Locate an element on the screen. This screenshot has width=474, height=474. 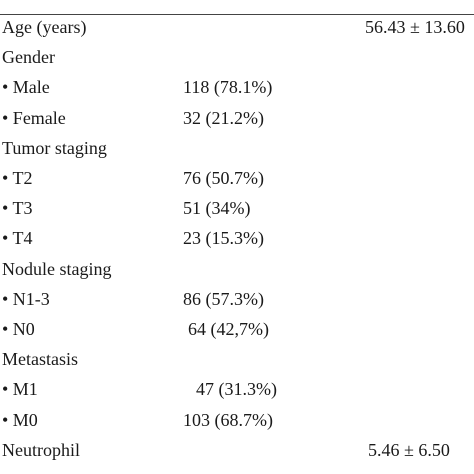
row-label: Tumor staging is located at coordinates (54, 147).